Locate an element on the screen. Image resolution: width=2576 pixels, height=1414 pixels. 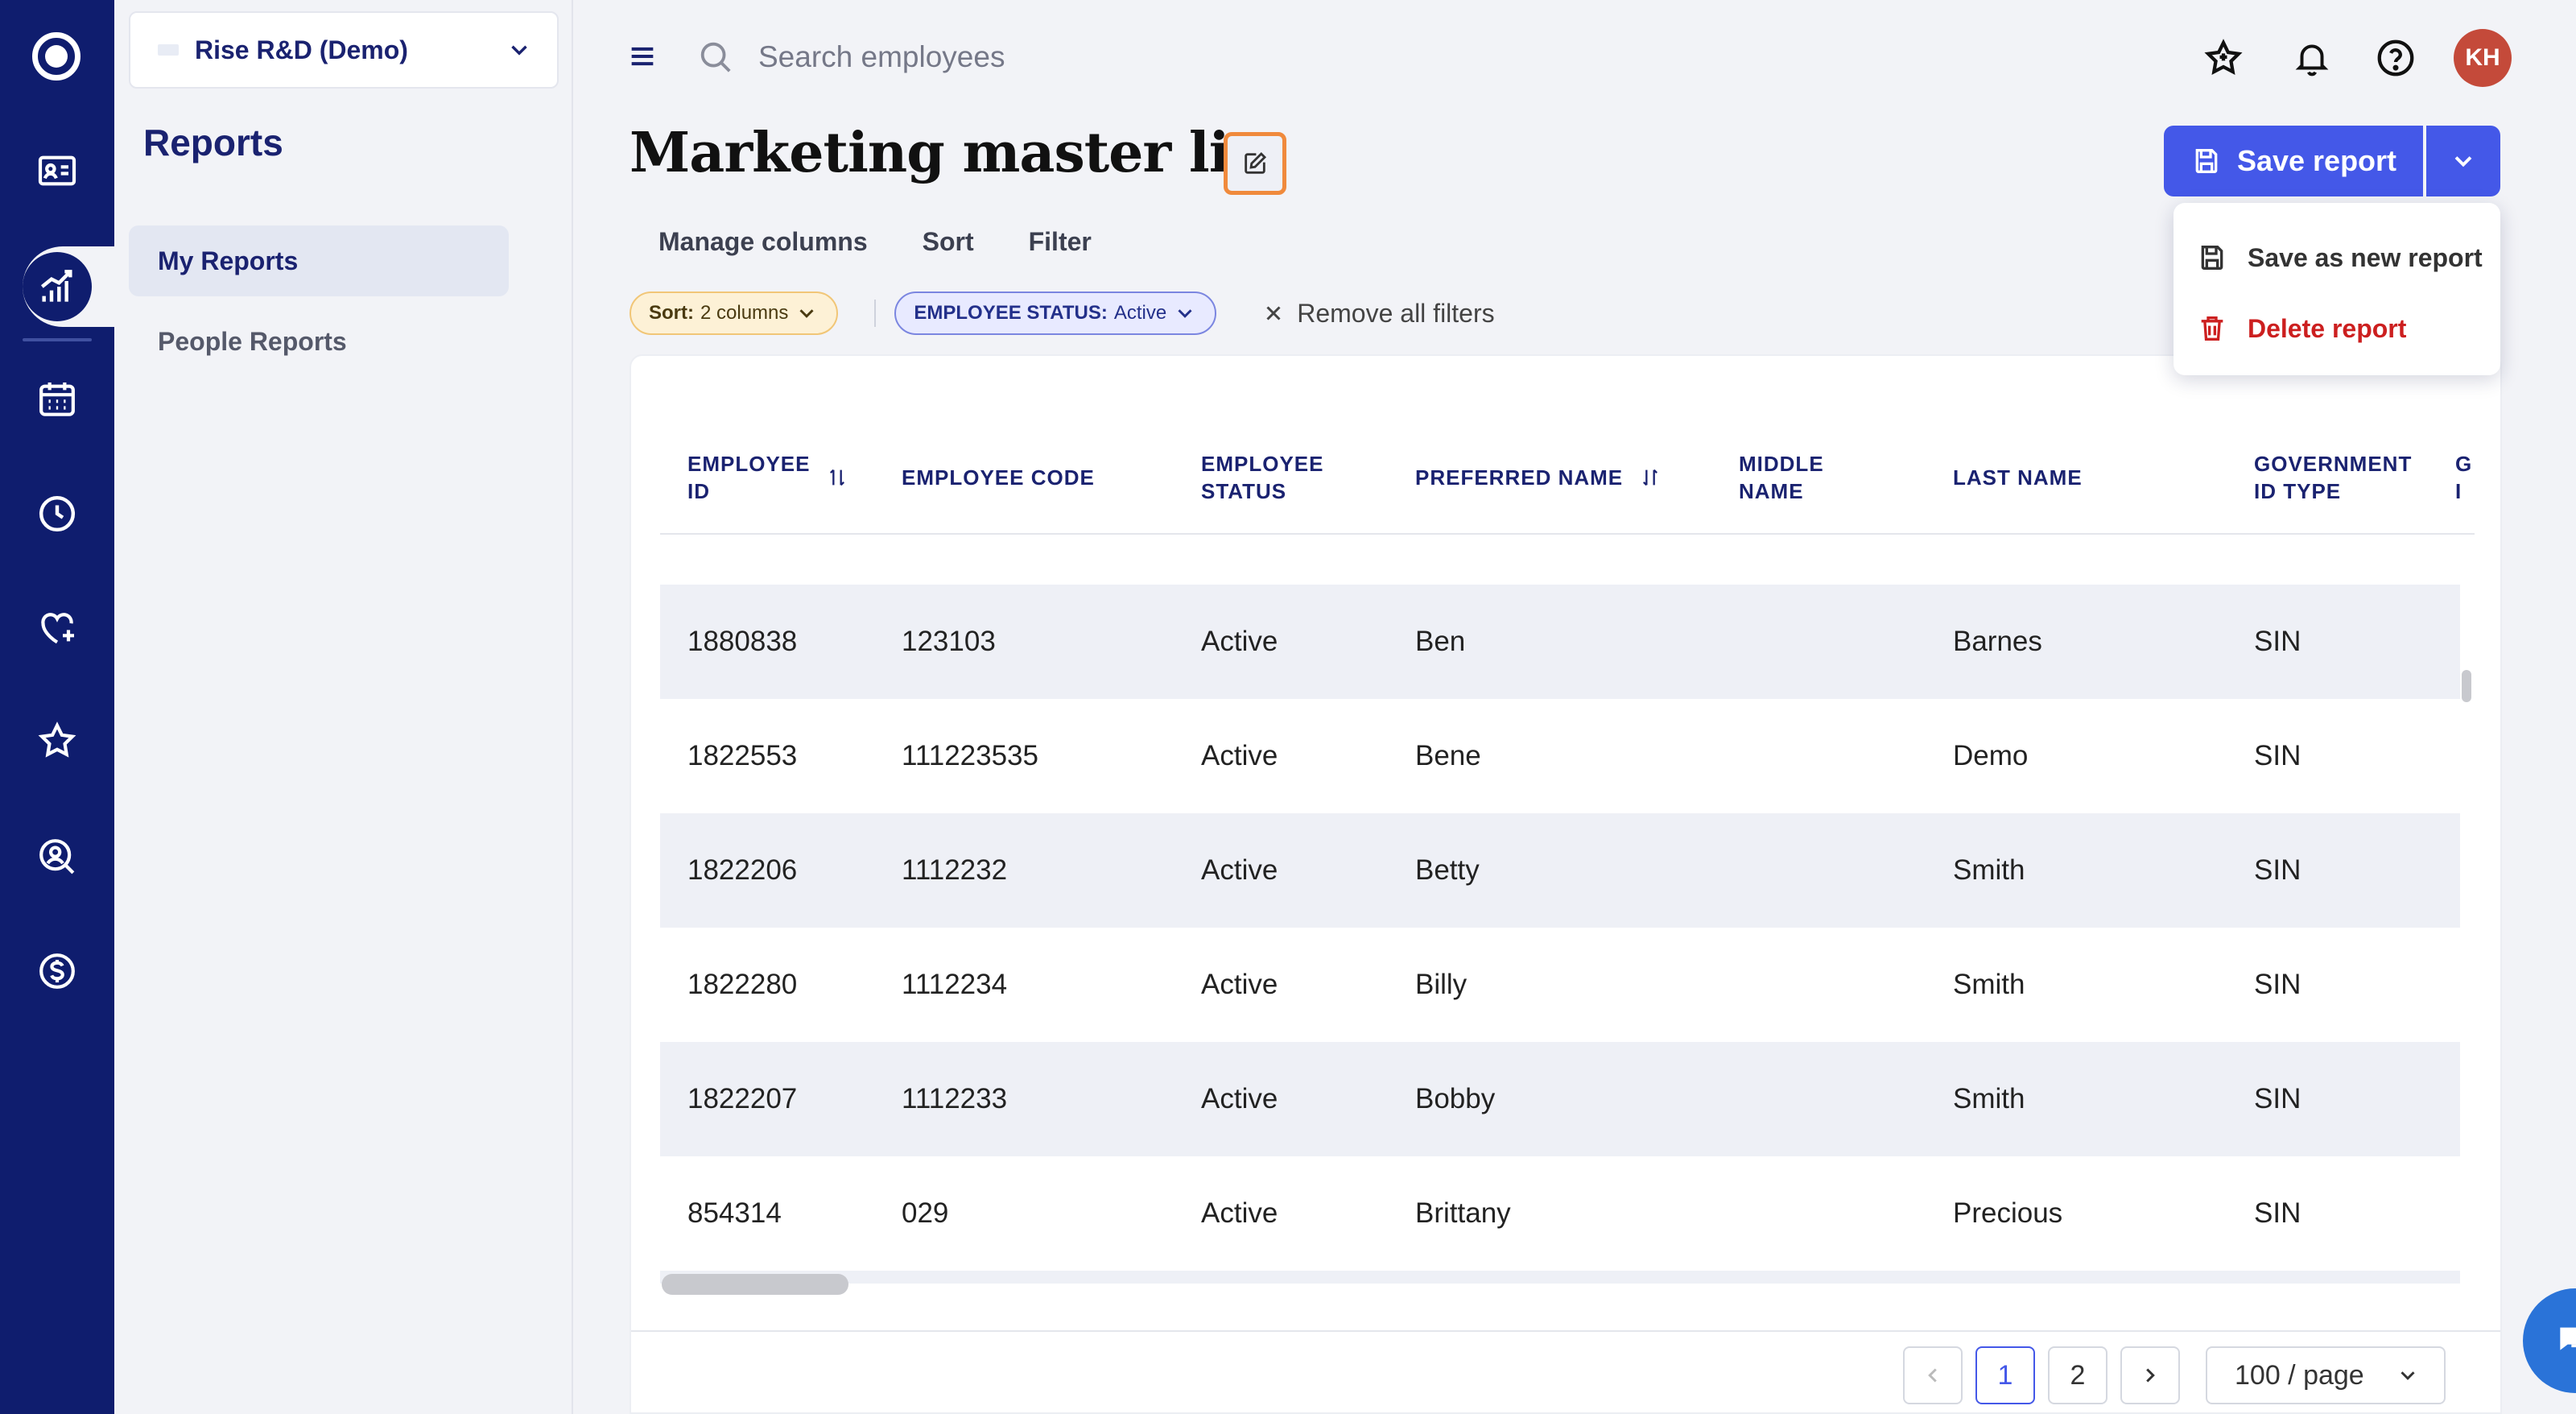
sidebar-item-my-reports: My Reports is located at coordinates (319, 260).